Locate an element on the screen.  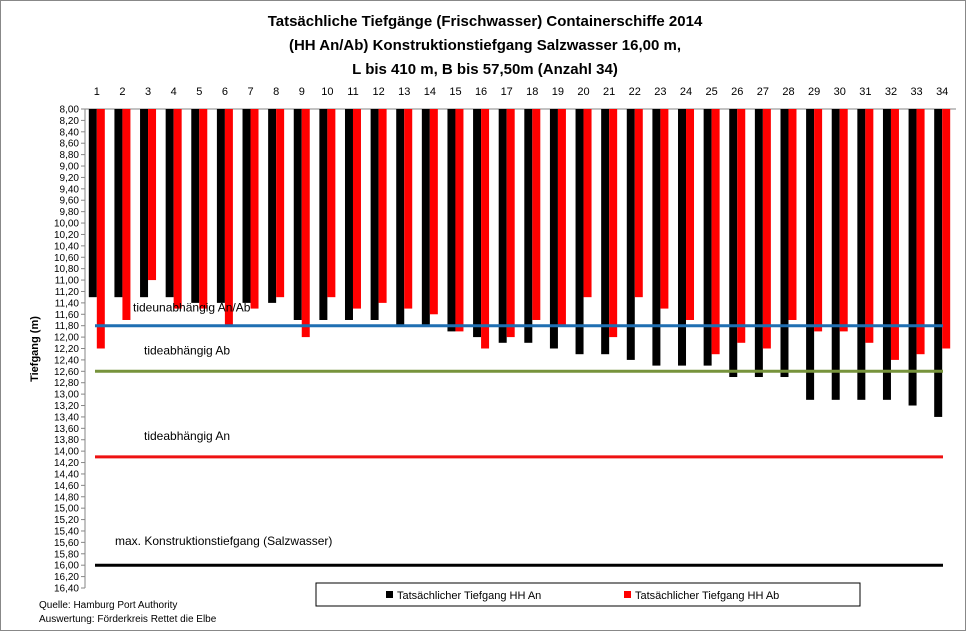
y-tick-label: 9,80 is located at coordinates (70, 212).